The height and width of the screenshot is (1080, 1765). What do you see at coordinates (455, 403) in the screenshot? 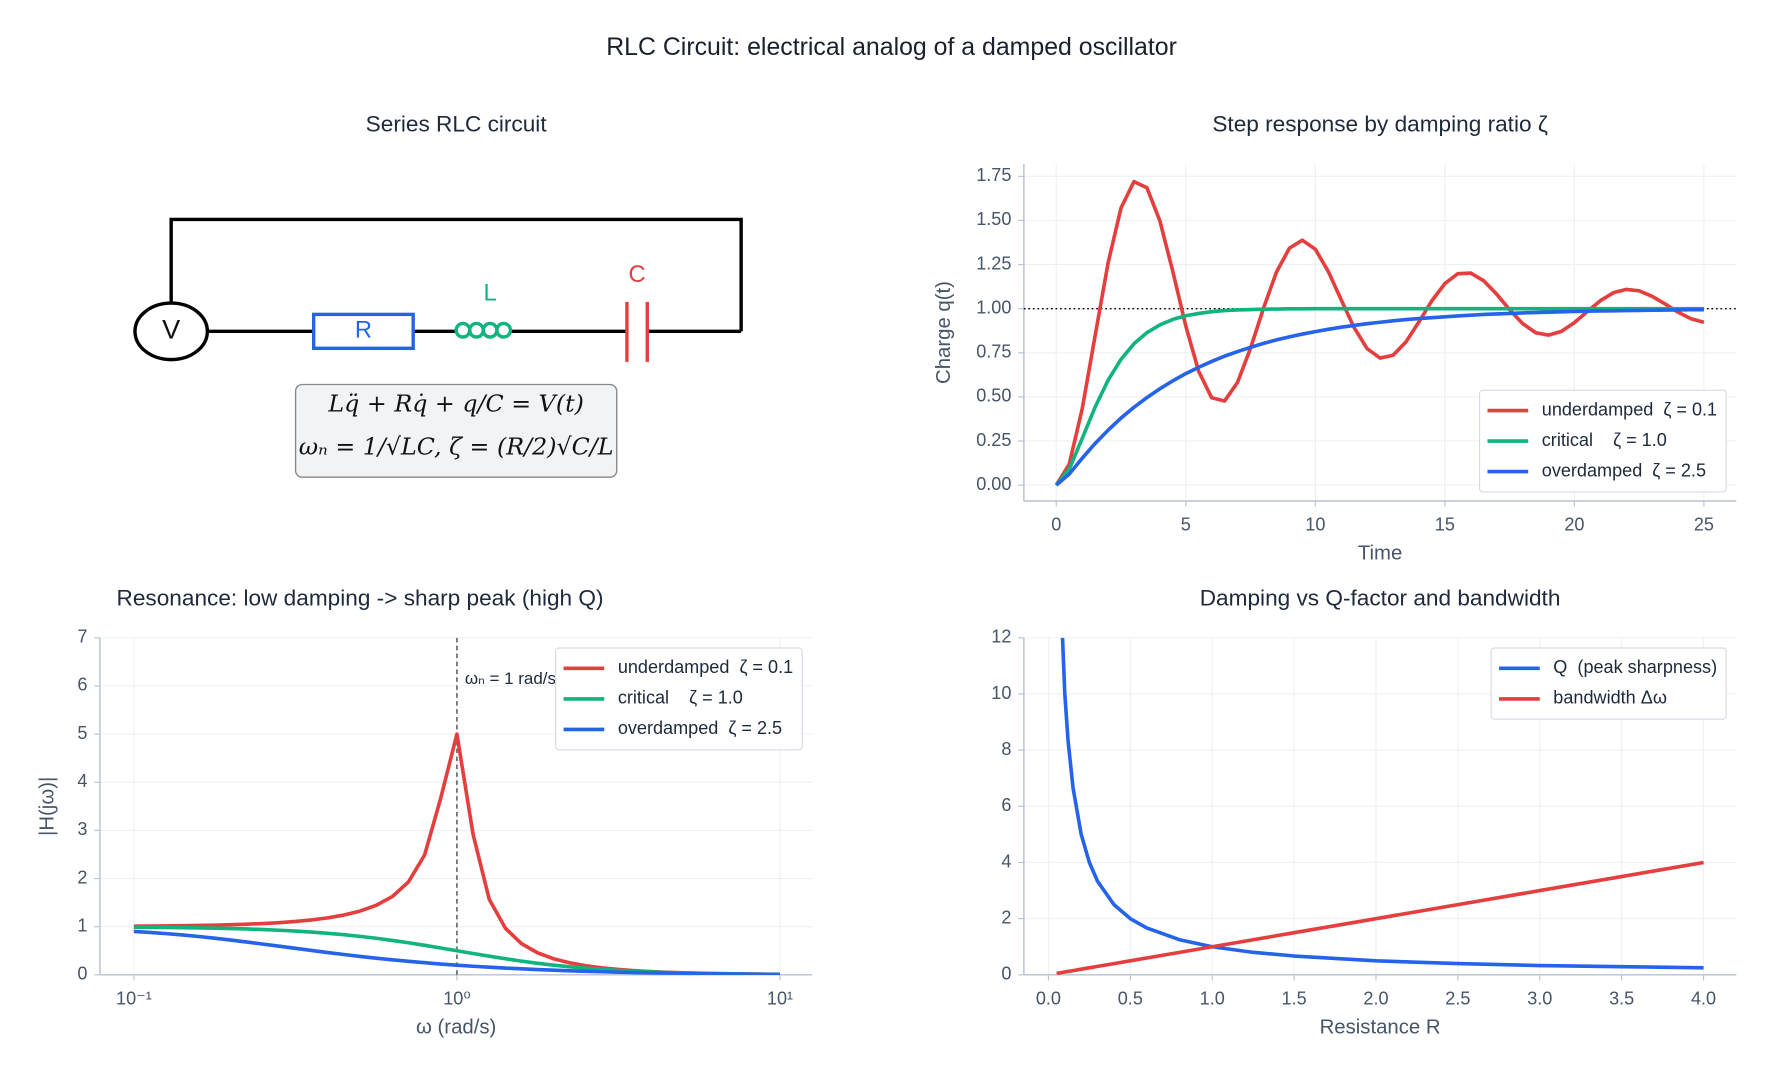
I see `equation: Lq̈ + Rq̇ + q/C = V(t)` at bounding box center [455, 403].